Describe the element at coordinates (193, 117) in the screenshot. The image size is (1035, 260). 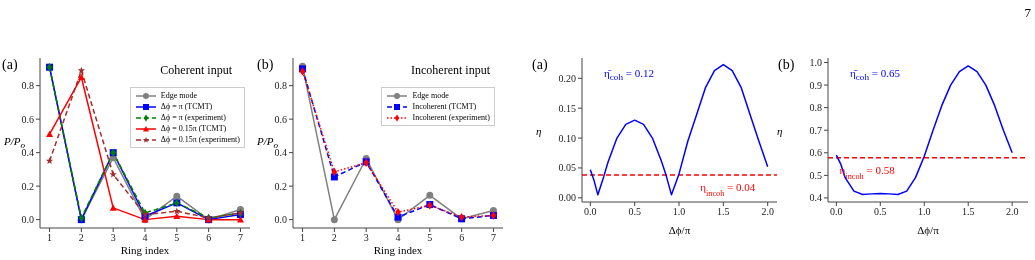
I see `legend-label: Δϕ = π (experiment)` at that location.